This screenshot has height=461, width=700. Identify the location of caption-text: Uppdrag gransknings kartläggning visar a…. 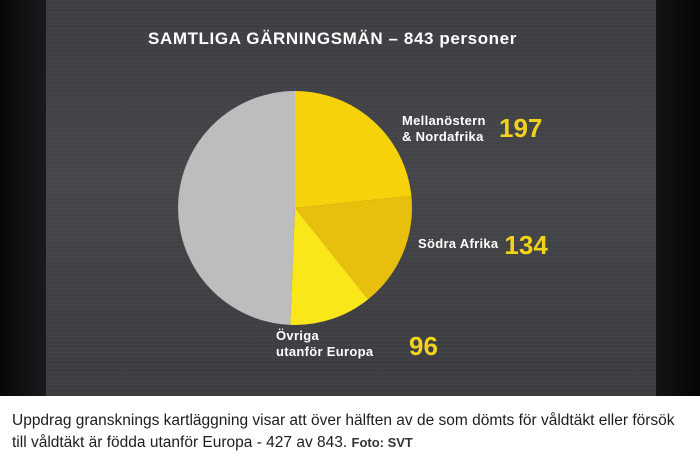
(343, 431).